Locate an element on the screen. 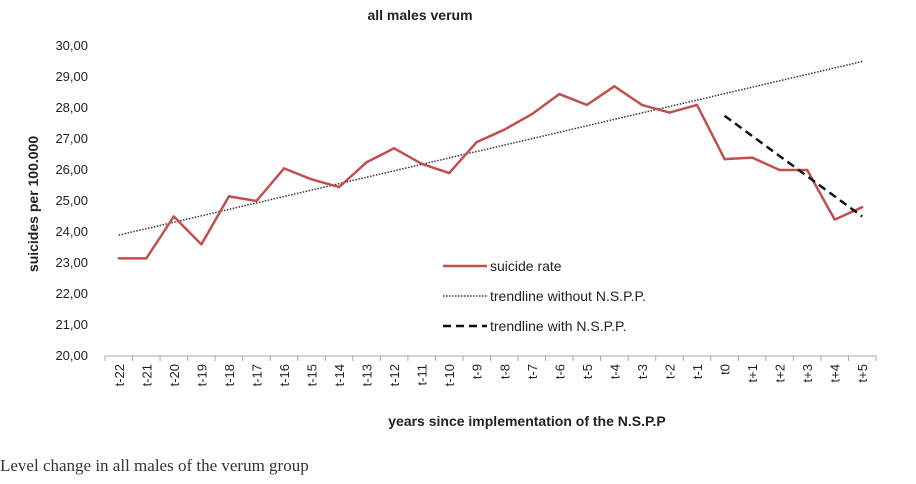  x-tick-label: t-22 is located at coordinates (119, 375).